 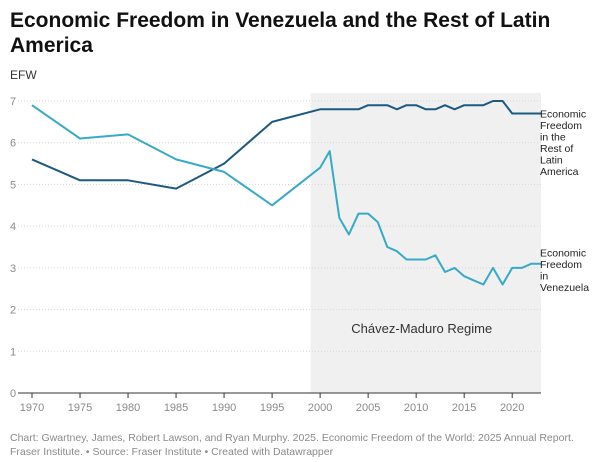 I want to click on y-tick-label: 3, so click(x=13, y=269).